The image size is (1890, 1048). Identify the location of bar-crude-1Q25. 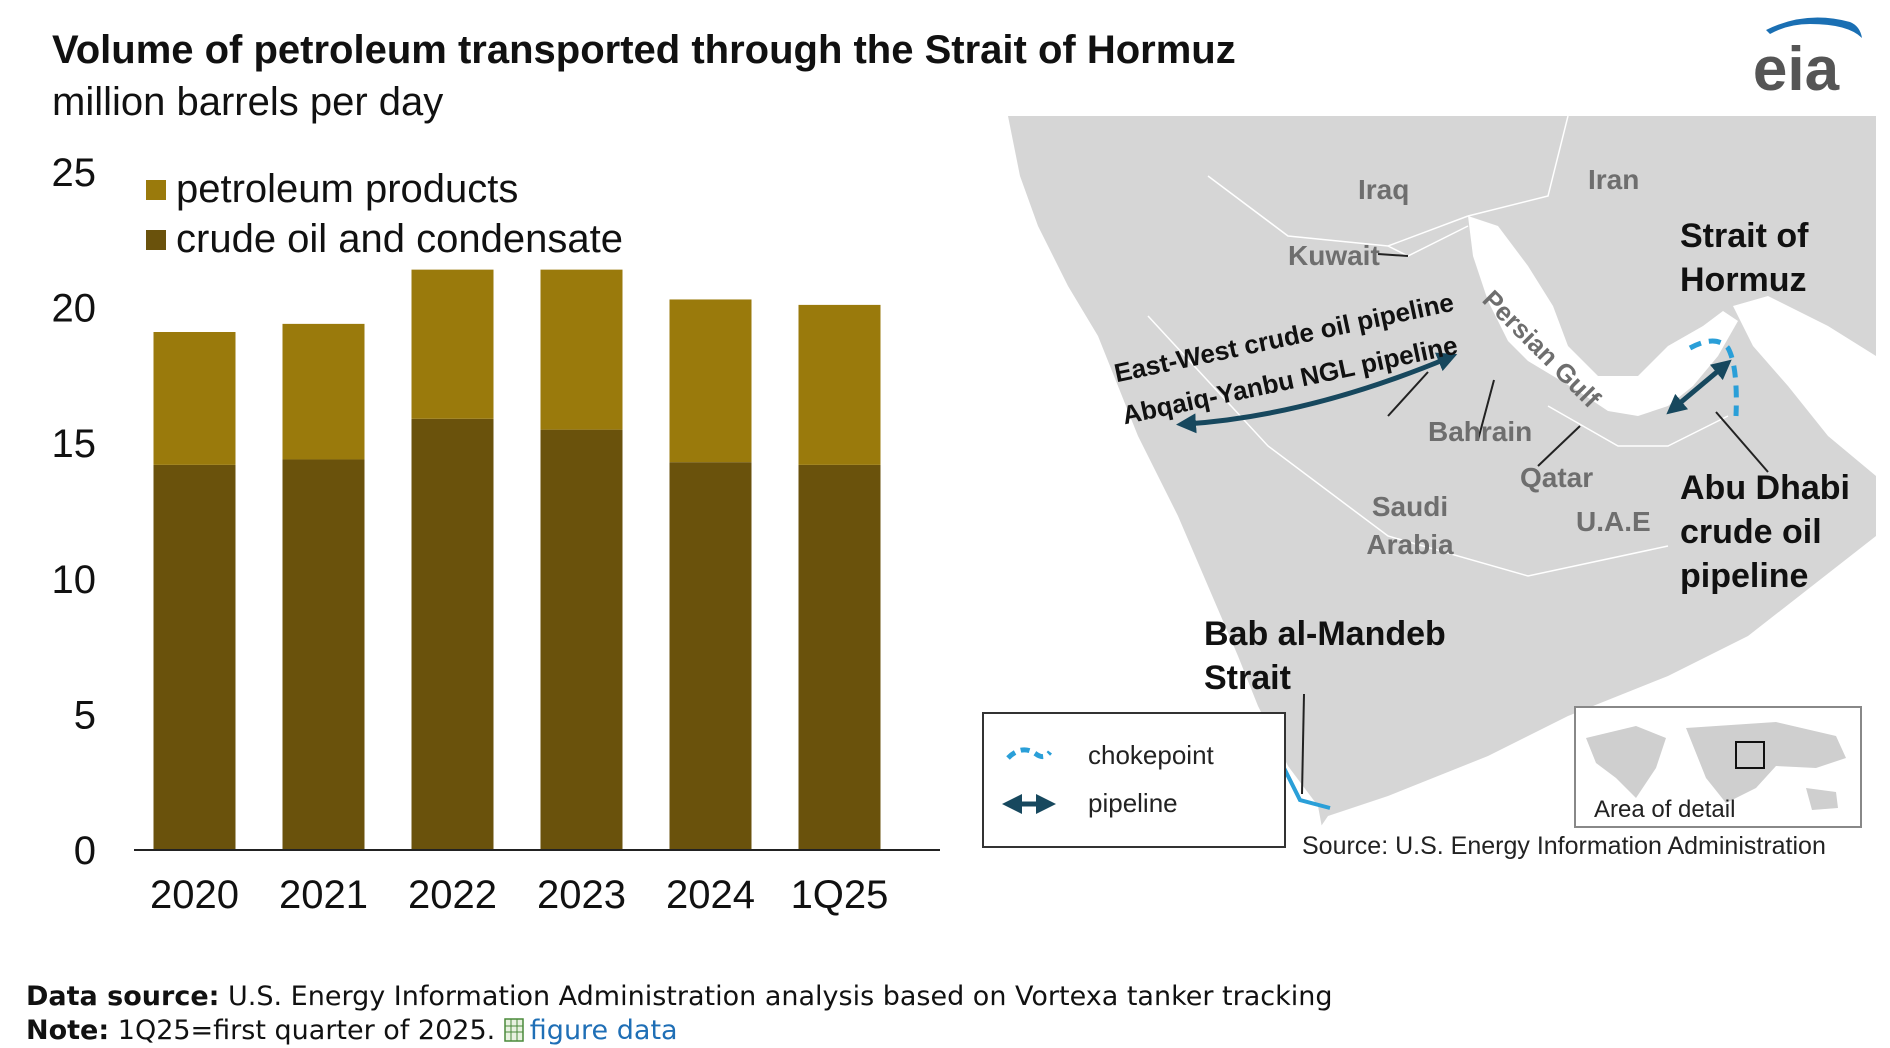
(839, 657).